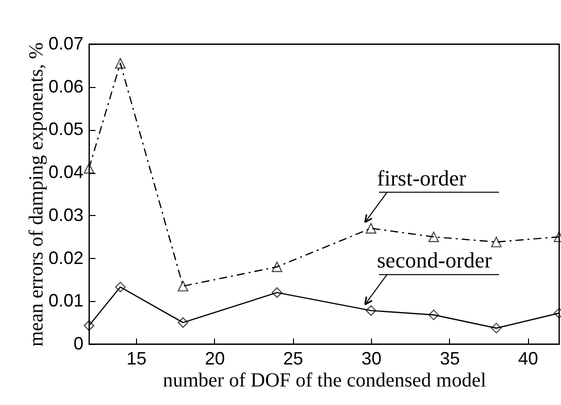  What do you see at coordinates (136, 358) in the screenshot?
I see `x-tick-label: 15` at bounding box center [136, 358].